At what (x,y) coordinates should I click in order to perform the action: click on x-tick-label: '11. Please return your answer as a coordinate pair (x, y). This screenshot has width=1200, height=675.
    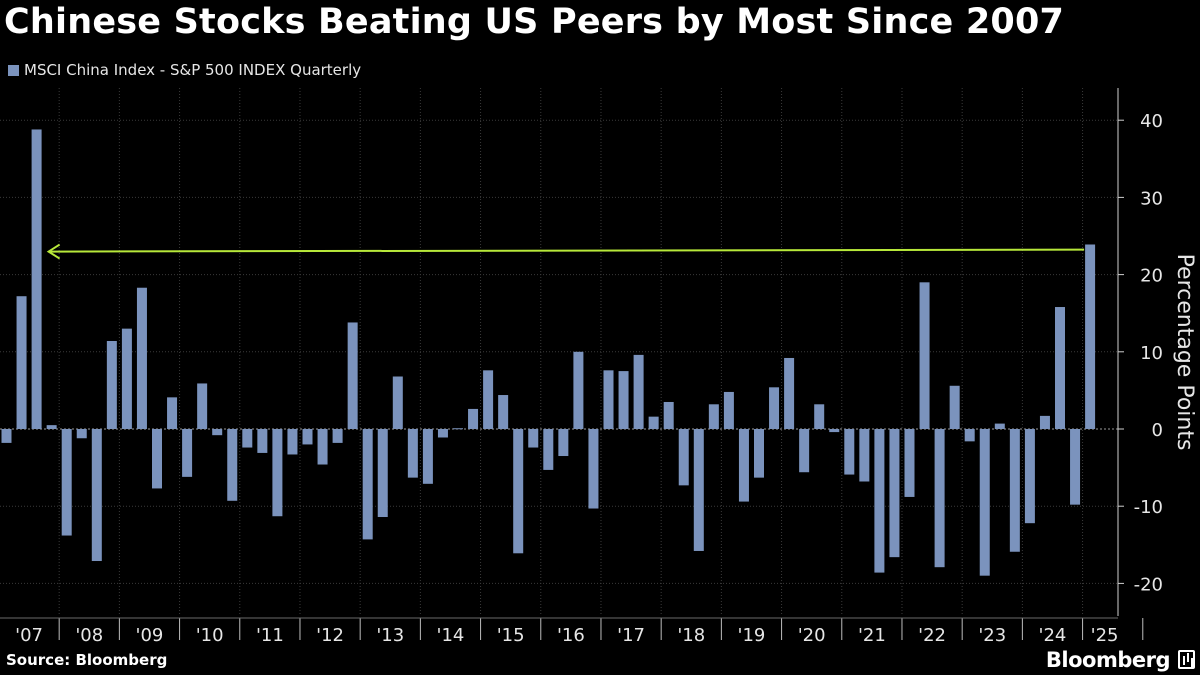
    Looking at the image, I should click on (270, 635).